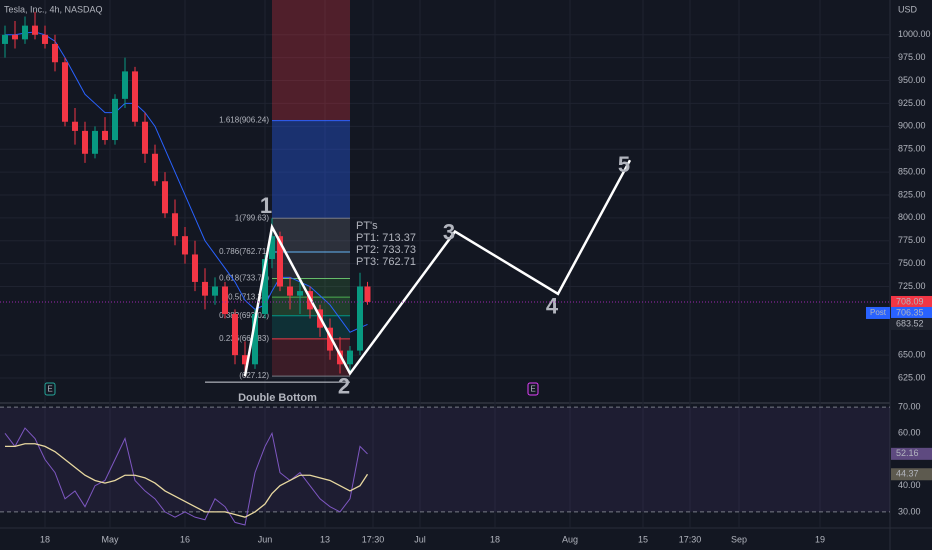 This screenshot has height=550, width=932. Describe the element at coordinates (912, 80) in the screenshot. I see `y-tick-label: 950.00` at that location.